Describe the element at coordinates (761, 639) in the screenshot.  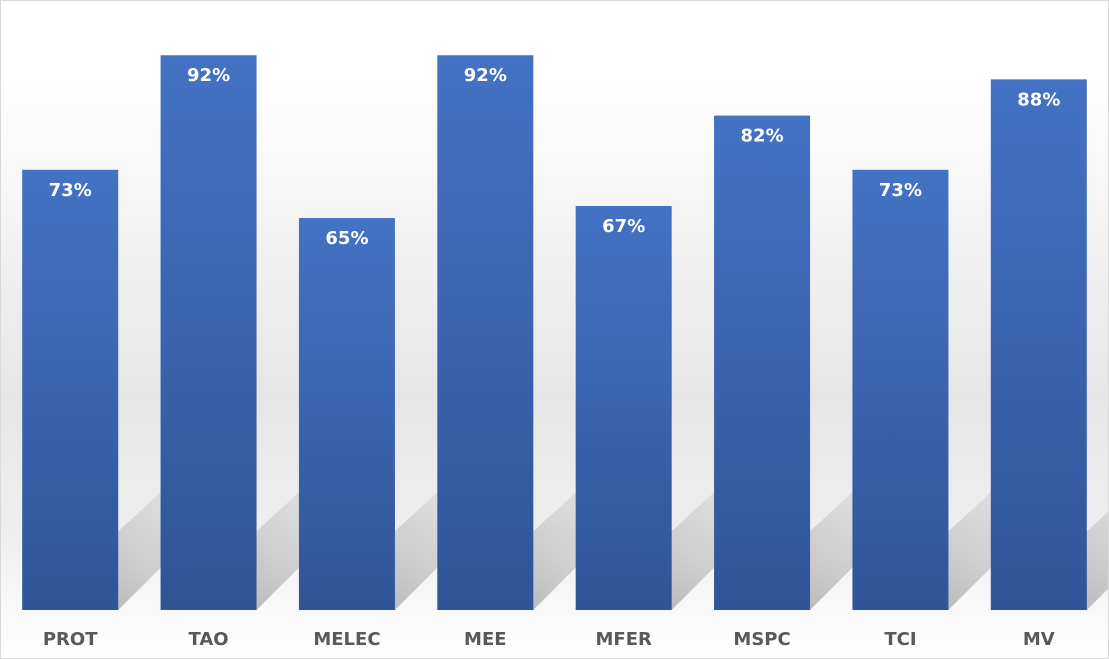
I see `category-label: MSPC` at that location.